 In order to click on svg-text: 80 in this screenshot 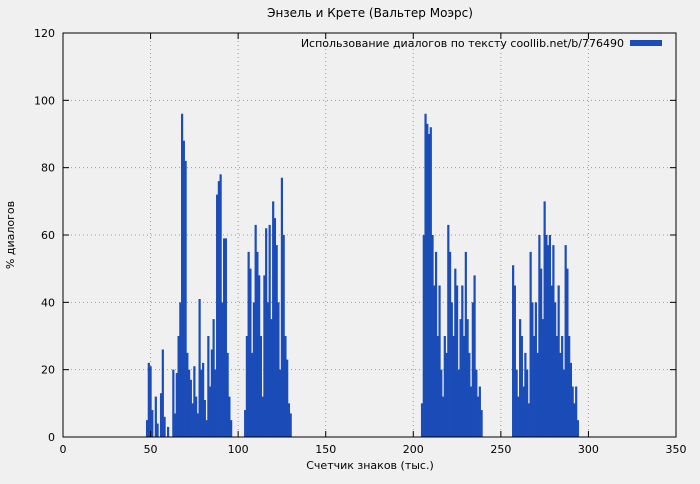, I will do `click(48, 168)`.